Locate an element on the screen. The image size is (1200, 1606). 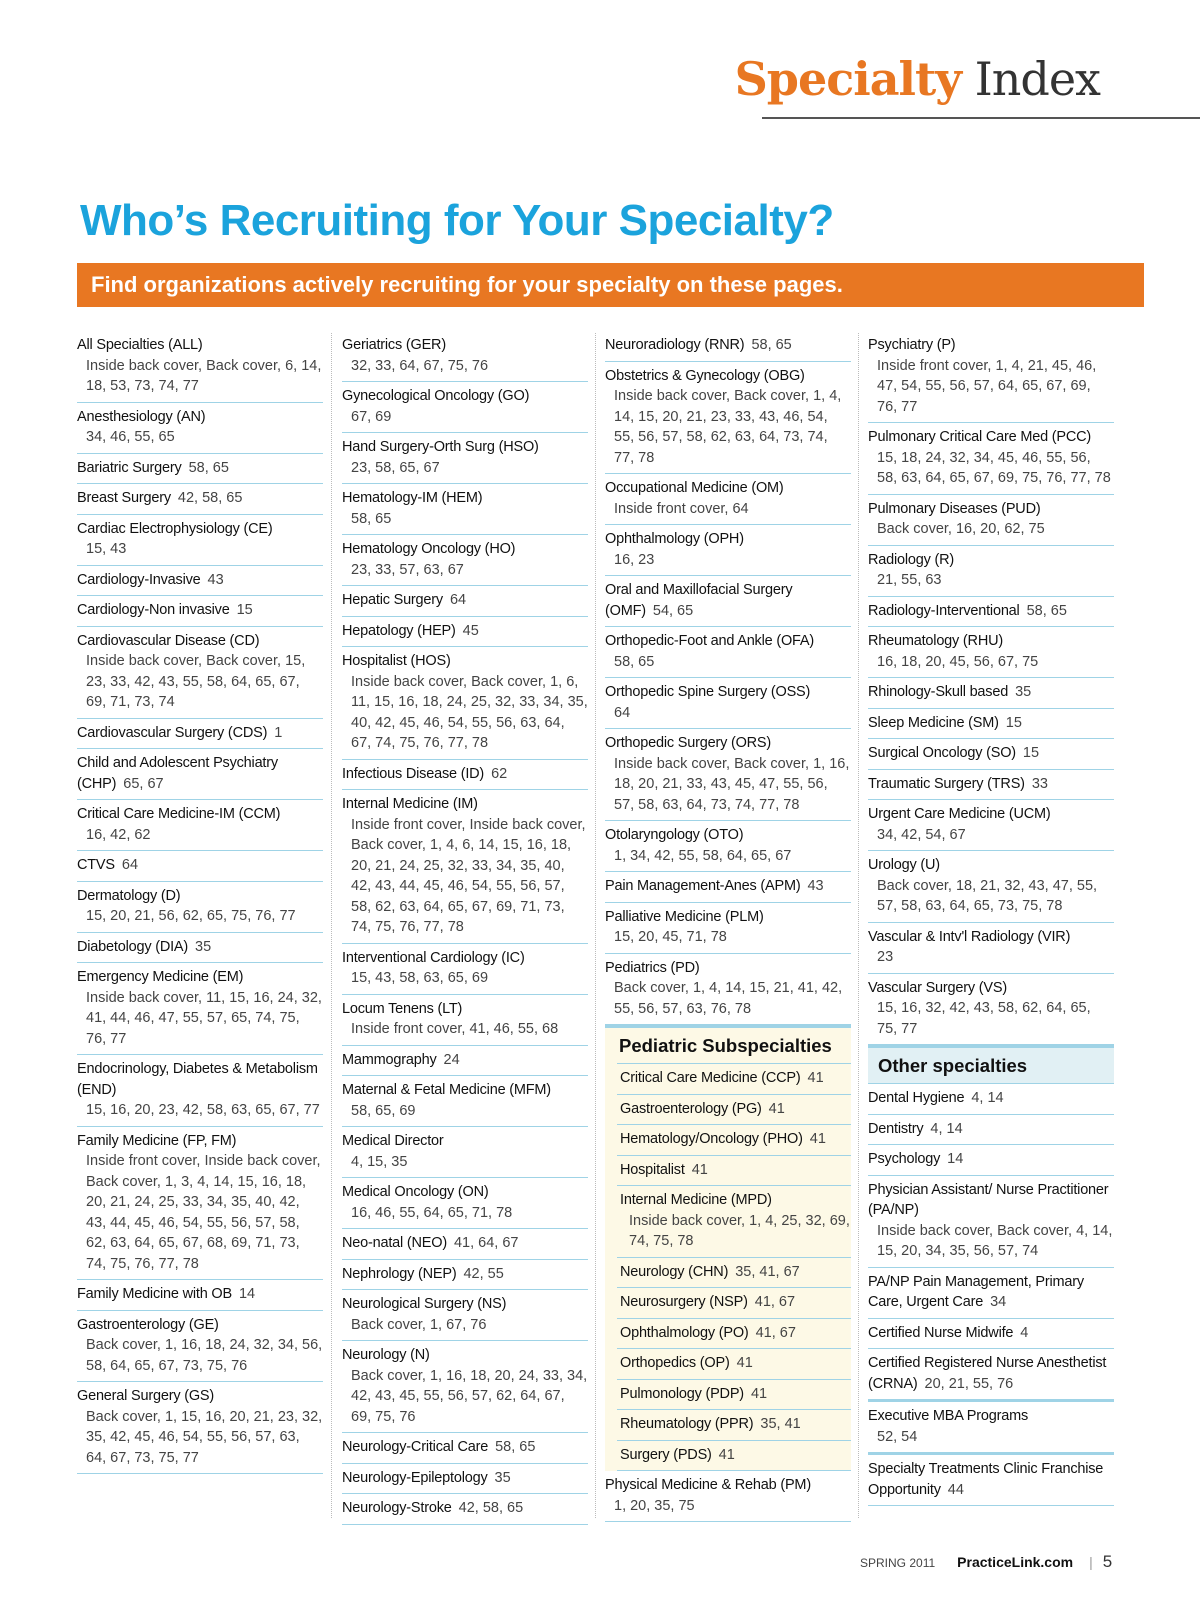
specialty-name: Gastroenterology (GE) is located at coordinates (148, 1324).